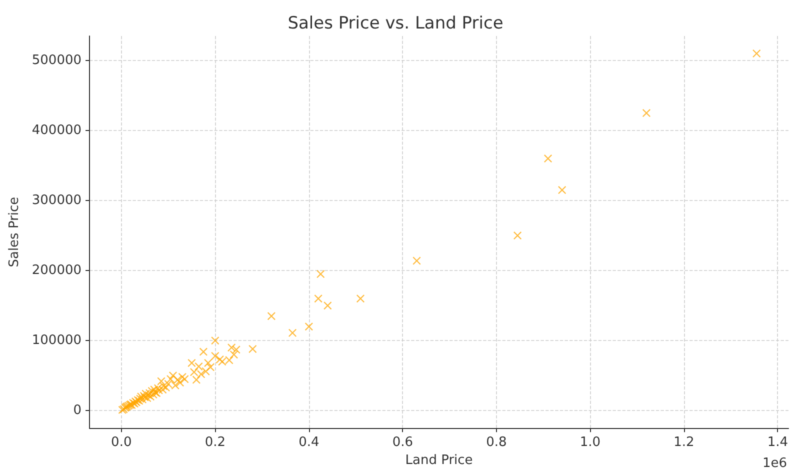  Describe the element at coordinates (77, 410) in the screenshot. I see `y-tick-label: 0` at that location.